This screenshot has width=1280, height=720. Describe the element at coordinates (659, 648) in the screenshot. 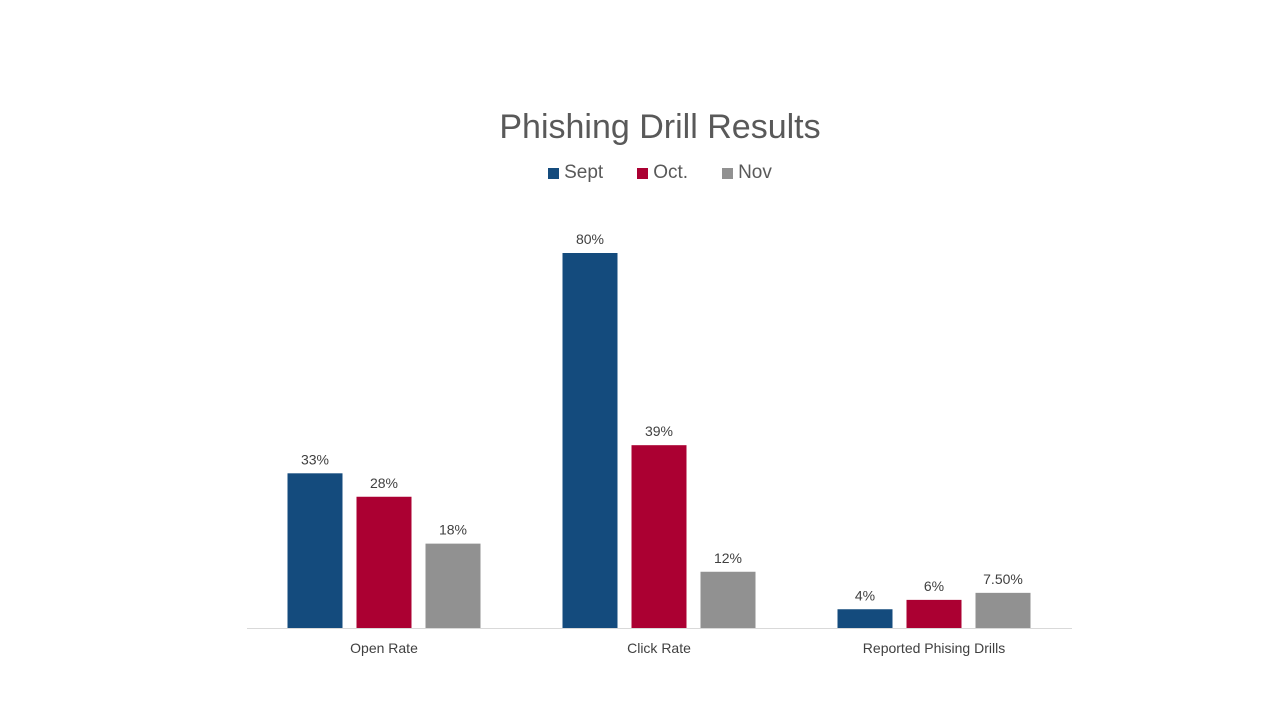

I see `x-tick-label: Click Rate` at that location.